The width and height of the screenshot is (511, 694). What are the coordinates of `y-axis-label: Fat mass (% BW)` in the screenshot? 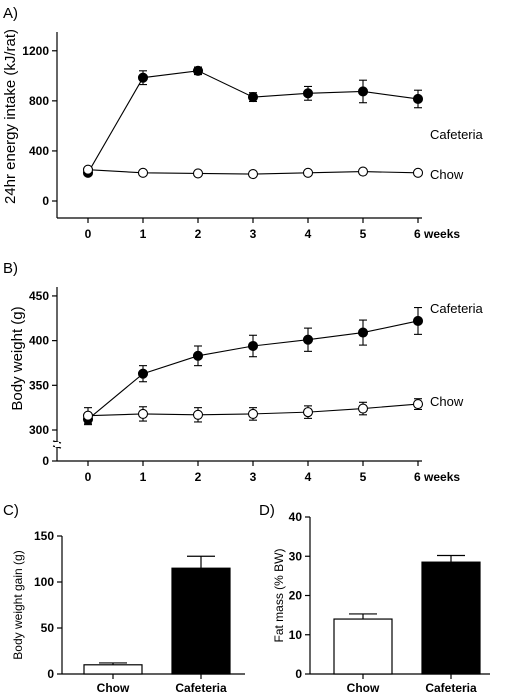 It's located at (279, 595).